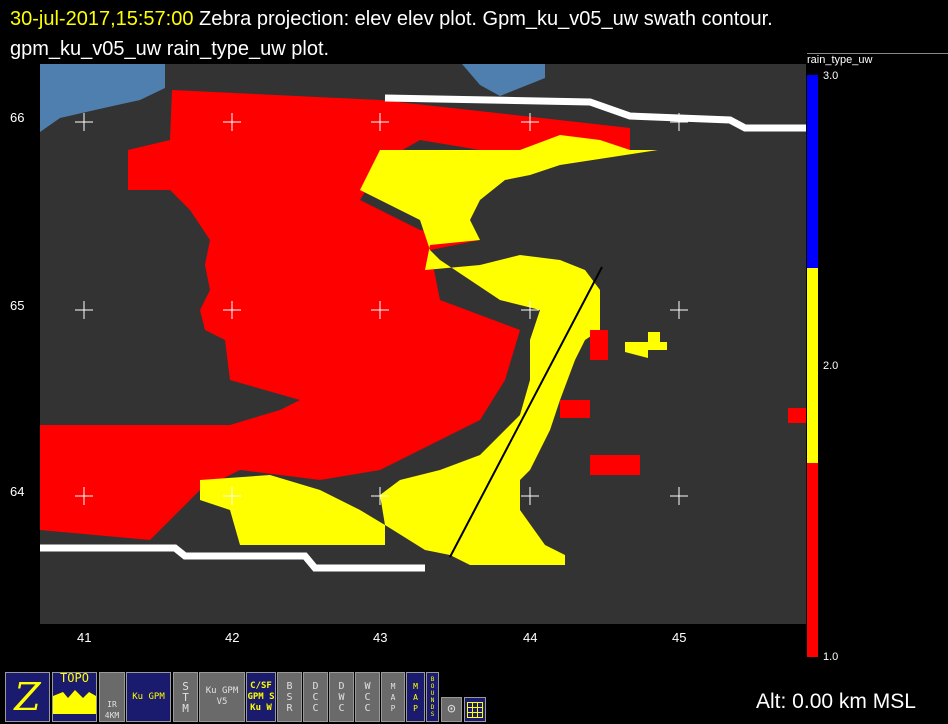 The height and width of the screenshot is (724, 948). I want to click on map-blue-button: MAP, so click(415, 697).